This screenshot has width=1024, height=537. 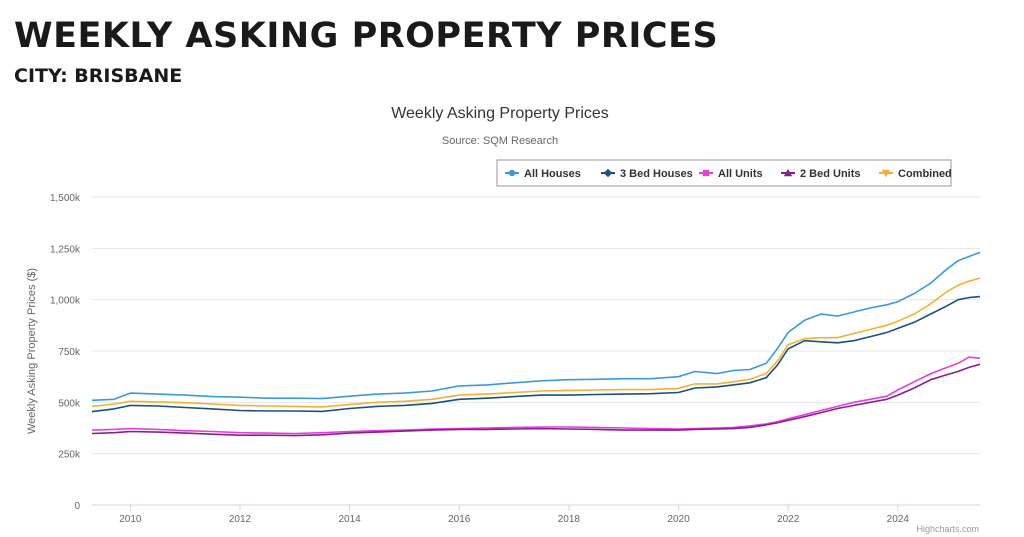 I want to click on legend-item-all-units: All Units, so click(x=731, y=174).